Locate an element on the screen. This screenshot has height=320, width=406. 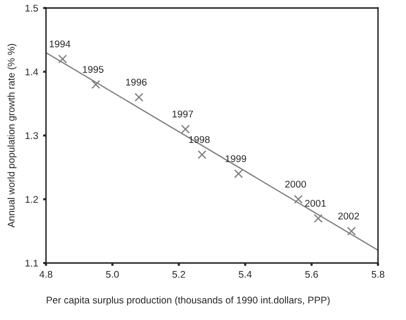
annotation: 1994 is located at coordinates (60, 44).